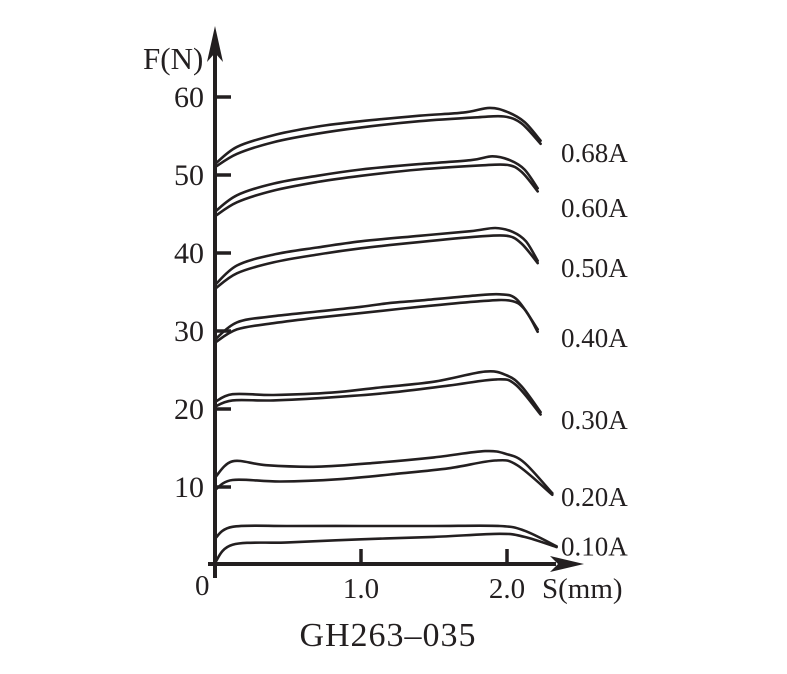 This screenshot has height=674, width=787. I want to click on y-tick-label-30: 30, so click(189, 331).